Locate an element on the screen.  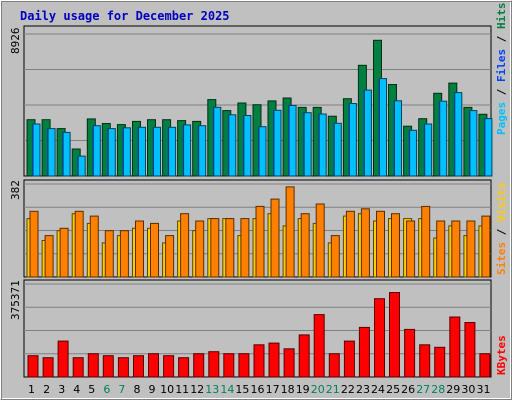
chart-title: Daily usage for December 2025 is located at coordinates (125, 16).